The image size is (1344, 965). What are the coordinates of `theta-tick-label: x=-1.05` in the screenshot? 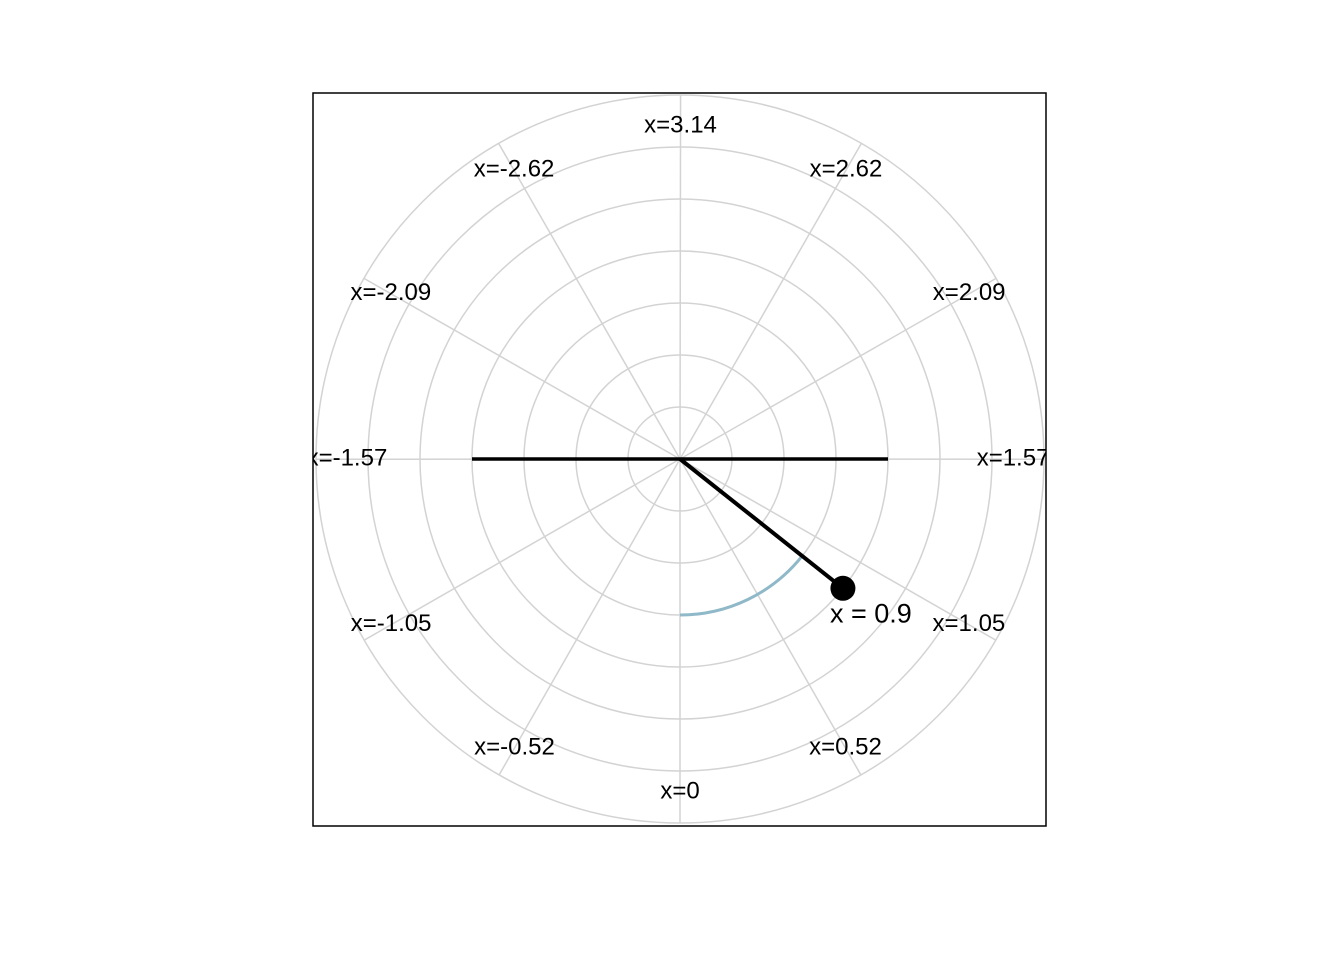 It's located at (391, 623).